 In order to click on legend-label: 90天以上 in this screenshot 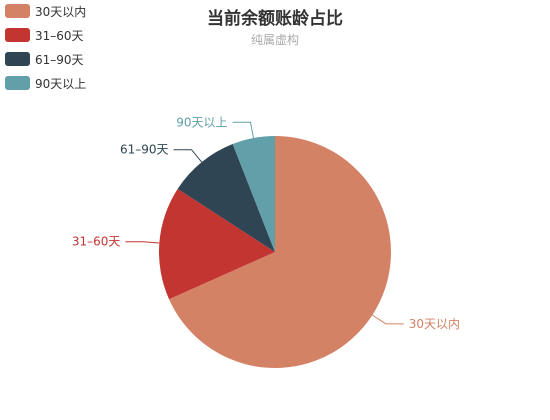, I will do `click(61, 83)`.